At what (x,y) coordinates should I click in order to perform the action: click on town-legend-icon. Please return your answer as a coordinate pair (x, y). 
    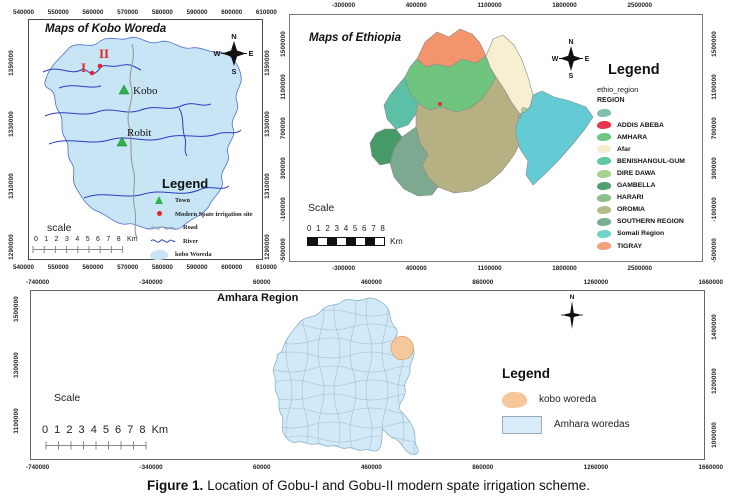
    Looking at the image, I should click on (159, 199).